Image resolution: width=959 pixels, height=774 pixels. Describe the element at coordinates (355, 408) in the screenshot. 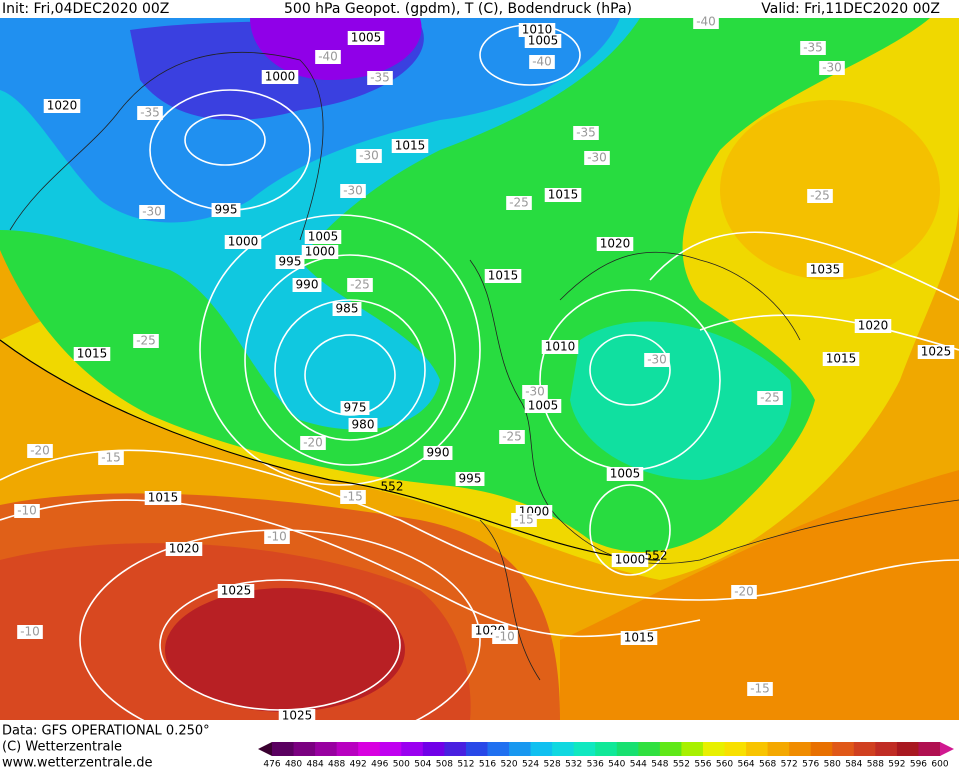

I see `isobar-label: 975` at that location.